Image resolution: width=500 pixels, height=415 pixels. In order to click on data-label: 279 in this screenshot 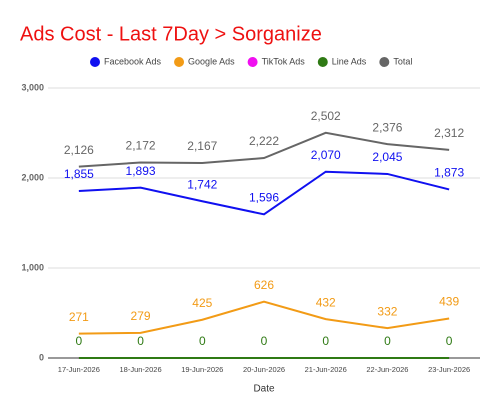, I will do `click(141, 316)`.